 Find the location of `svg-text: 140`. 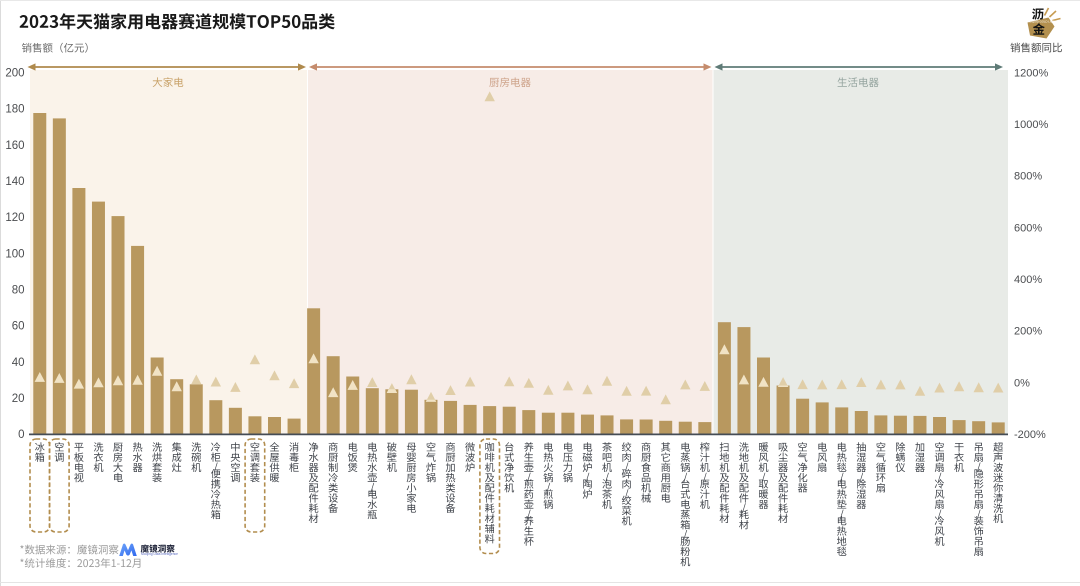

svg-text: 140 is located at coordinates (14, 182).